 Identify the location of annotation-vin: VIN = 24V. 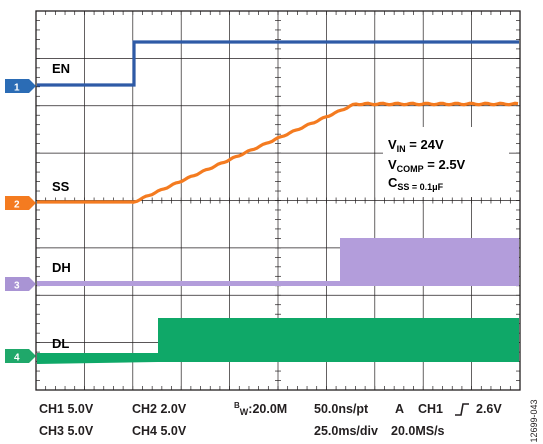
(416, 145).